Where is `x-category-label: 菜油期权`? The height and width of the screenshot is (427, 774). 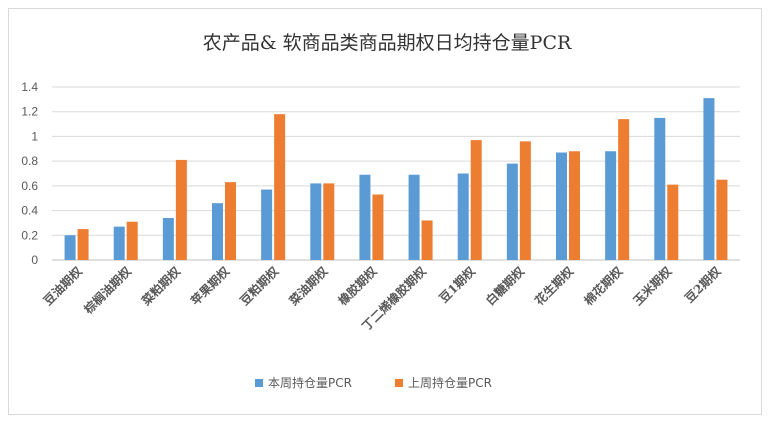
x-category-label: 菜油期权 is located at coordinates (308, 286).